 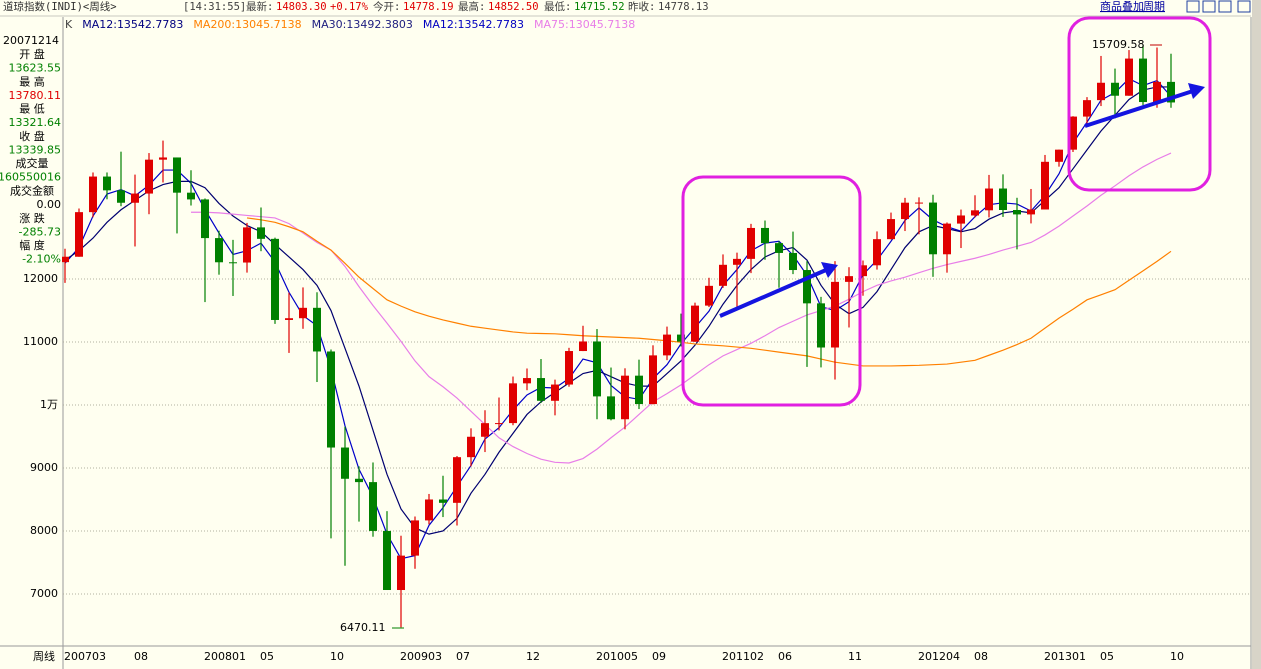 What do you see at coordinates (557, 6) in the screenshot?
I see `quote-label: 最低:` at bounding box center [557, 6].